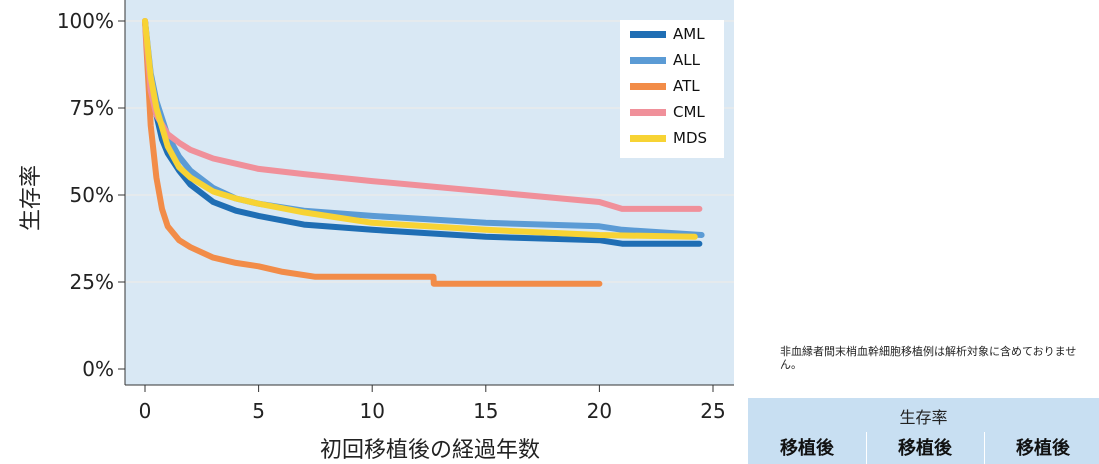  Describe the element at coordinates (92, 282) in the screenshot. I see `y-tick-label: 25%` at that location.